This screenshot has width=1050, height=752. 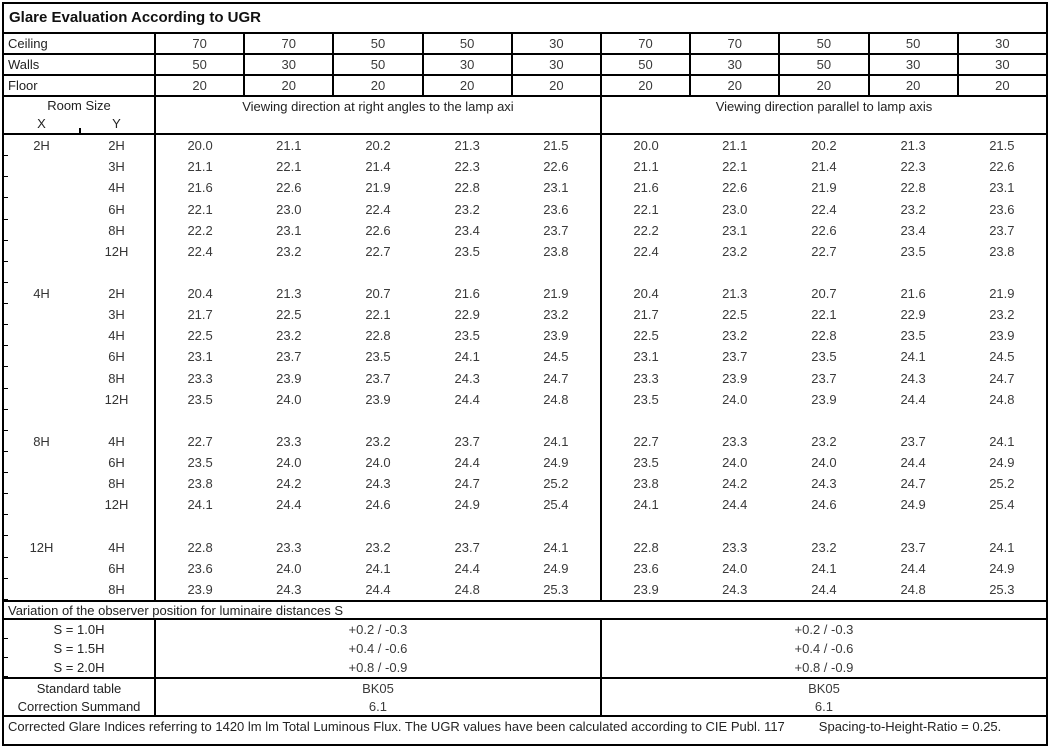 What do you see at coordinates (378, 167) in the screenshot?
I see `ugr-value-cell: 21.4` at bounding box center [378, 167].